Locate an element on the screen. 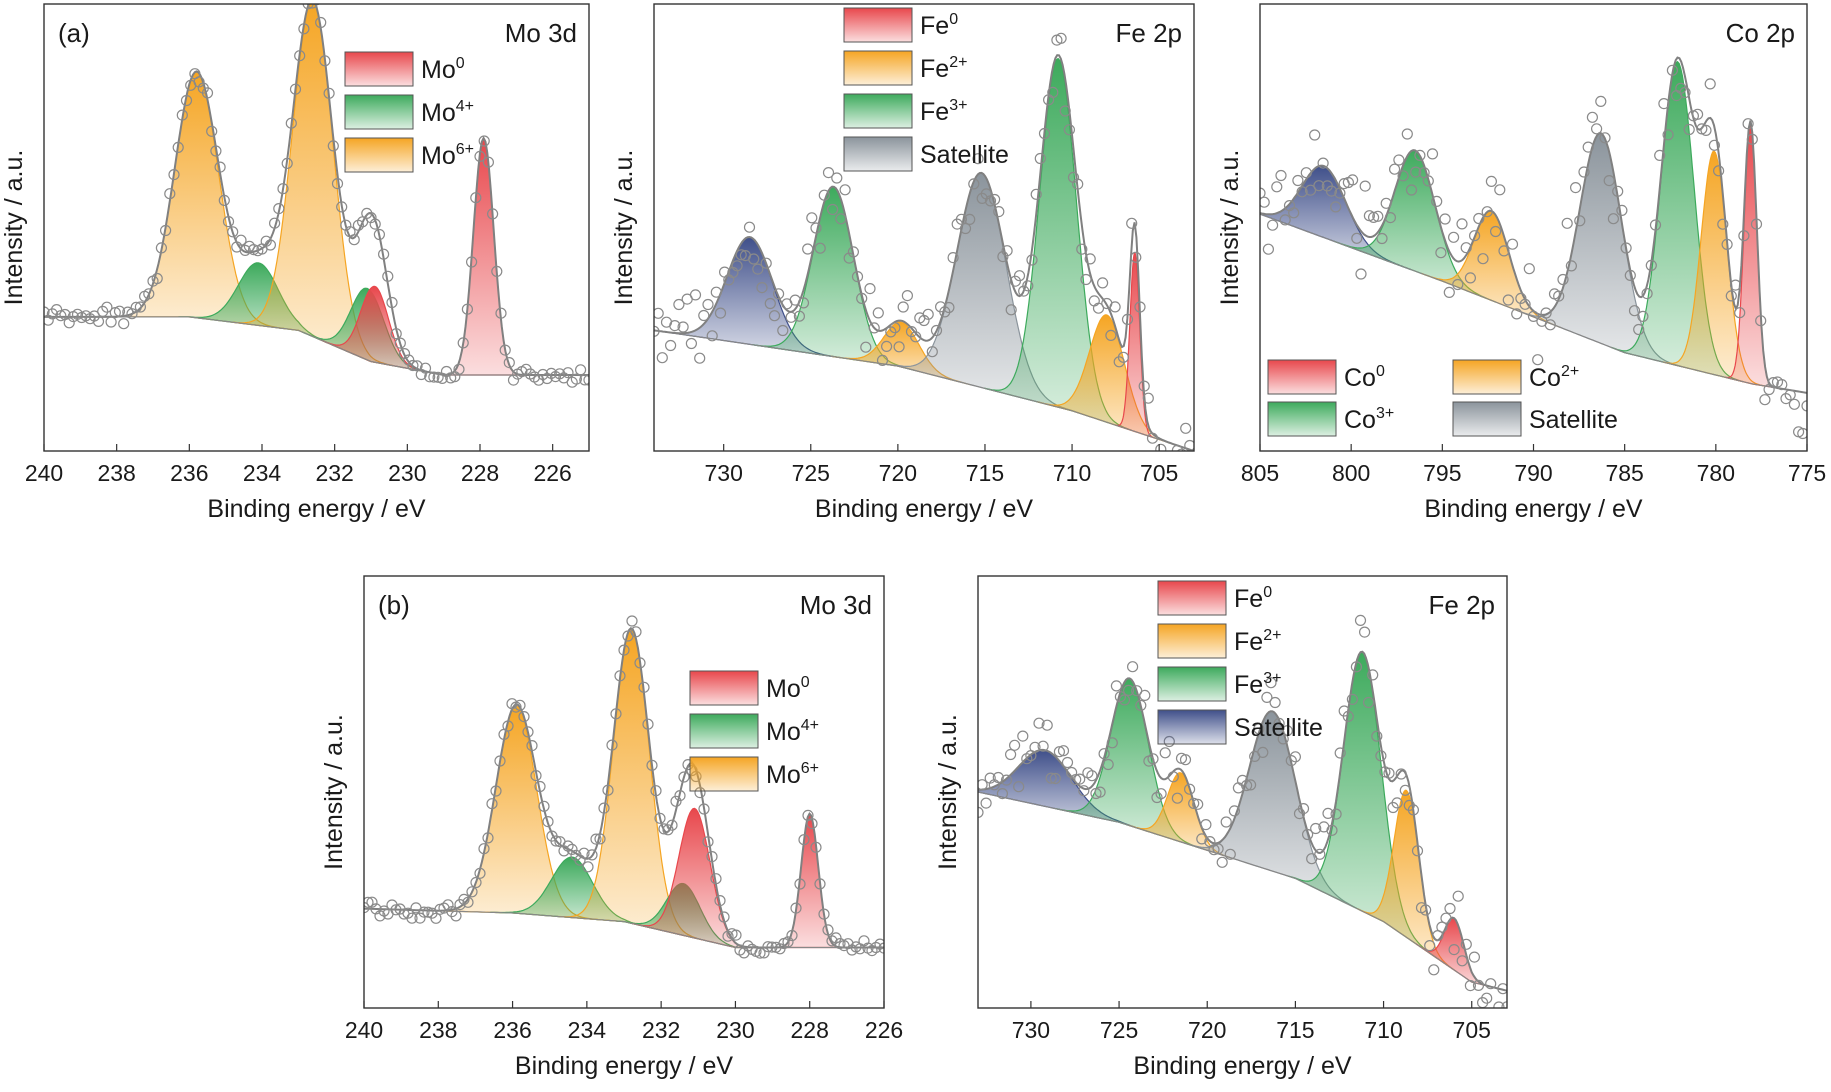  x-axis-title: Binding energy / eV is located at coordinates (924, 509).